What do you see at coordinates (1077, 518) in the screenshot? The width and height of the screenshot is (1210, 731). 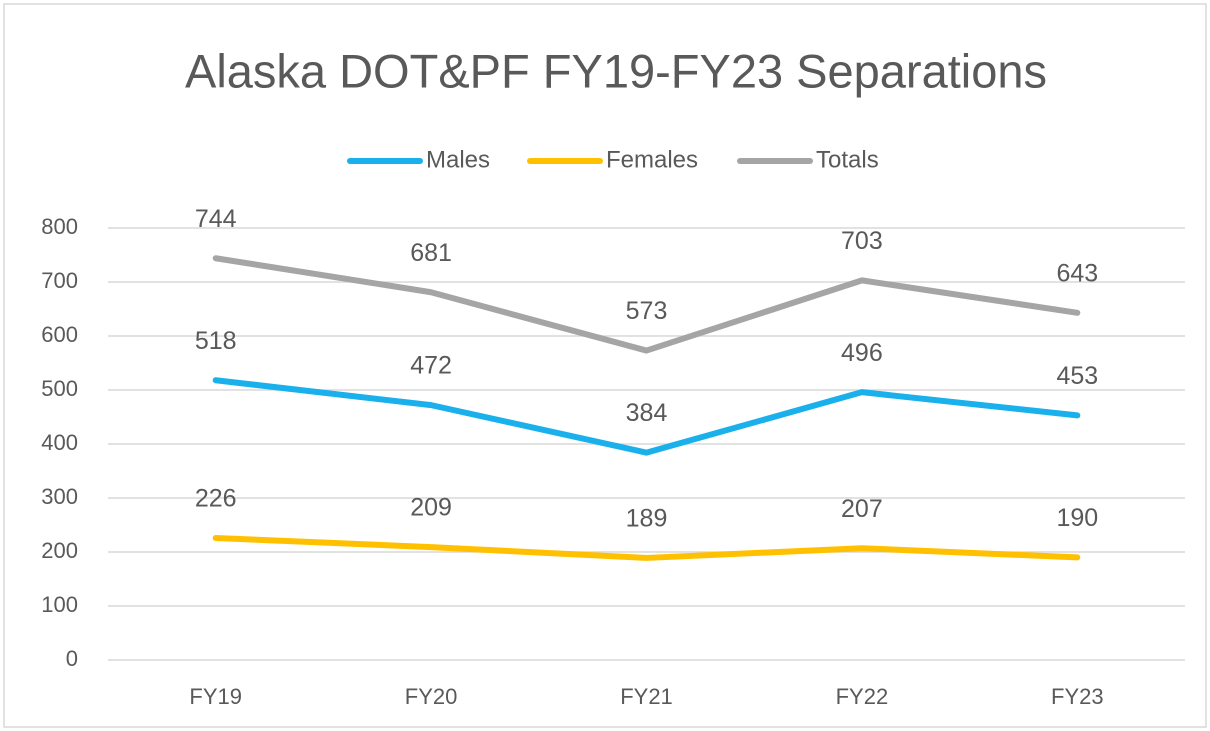 I see `data-label: 190` at bounding box center [1077, 518].